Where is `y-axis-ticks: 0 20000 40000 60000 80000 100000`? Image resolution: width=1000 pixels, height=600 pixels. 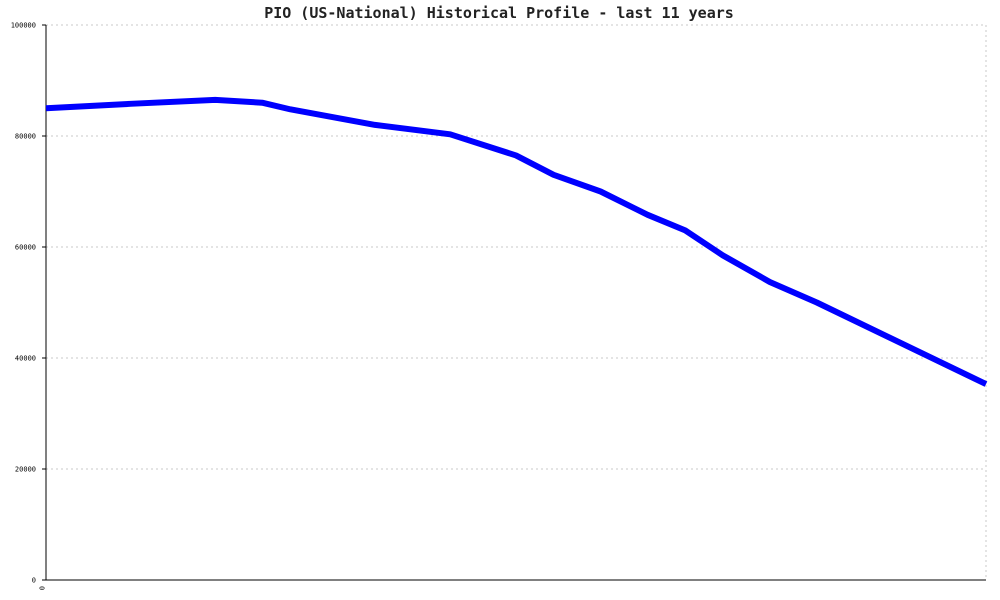
y-axis-ticks: 0 20000 40000 60000 80000 100000 is located at coordinates (28, 303).